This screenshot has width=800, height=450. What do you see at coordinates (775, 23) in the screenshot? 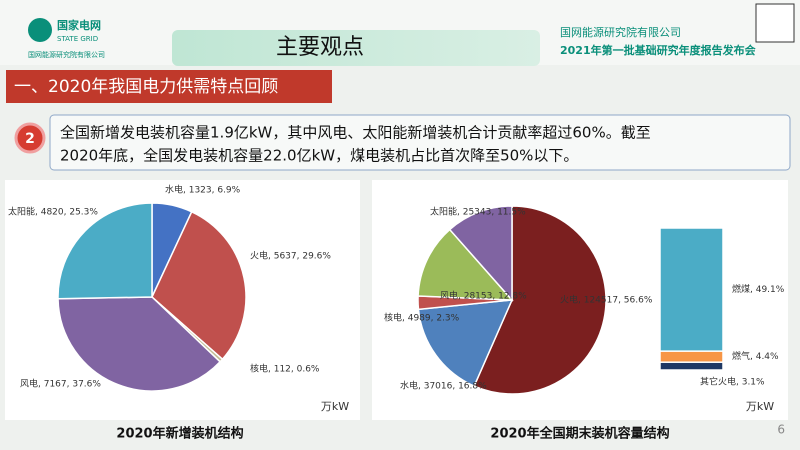
I see `qr-code` at bounding box center [775, 23].